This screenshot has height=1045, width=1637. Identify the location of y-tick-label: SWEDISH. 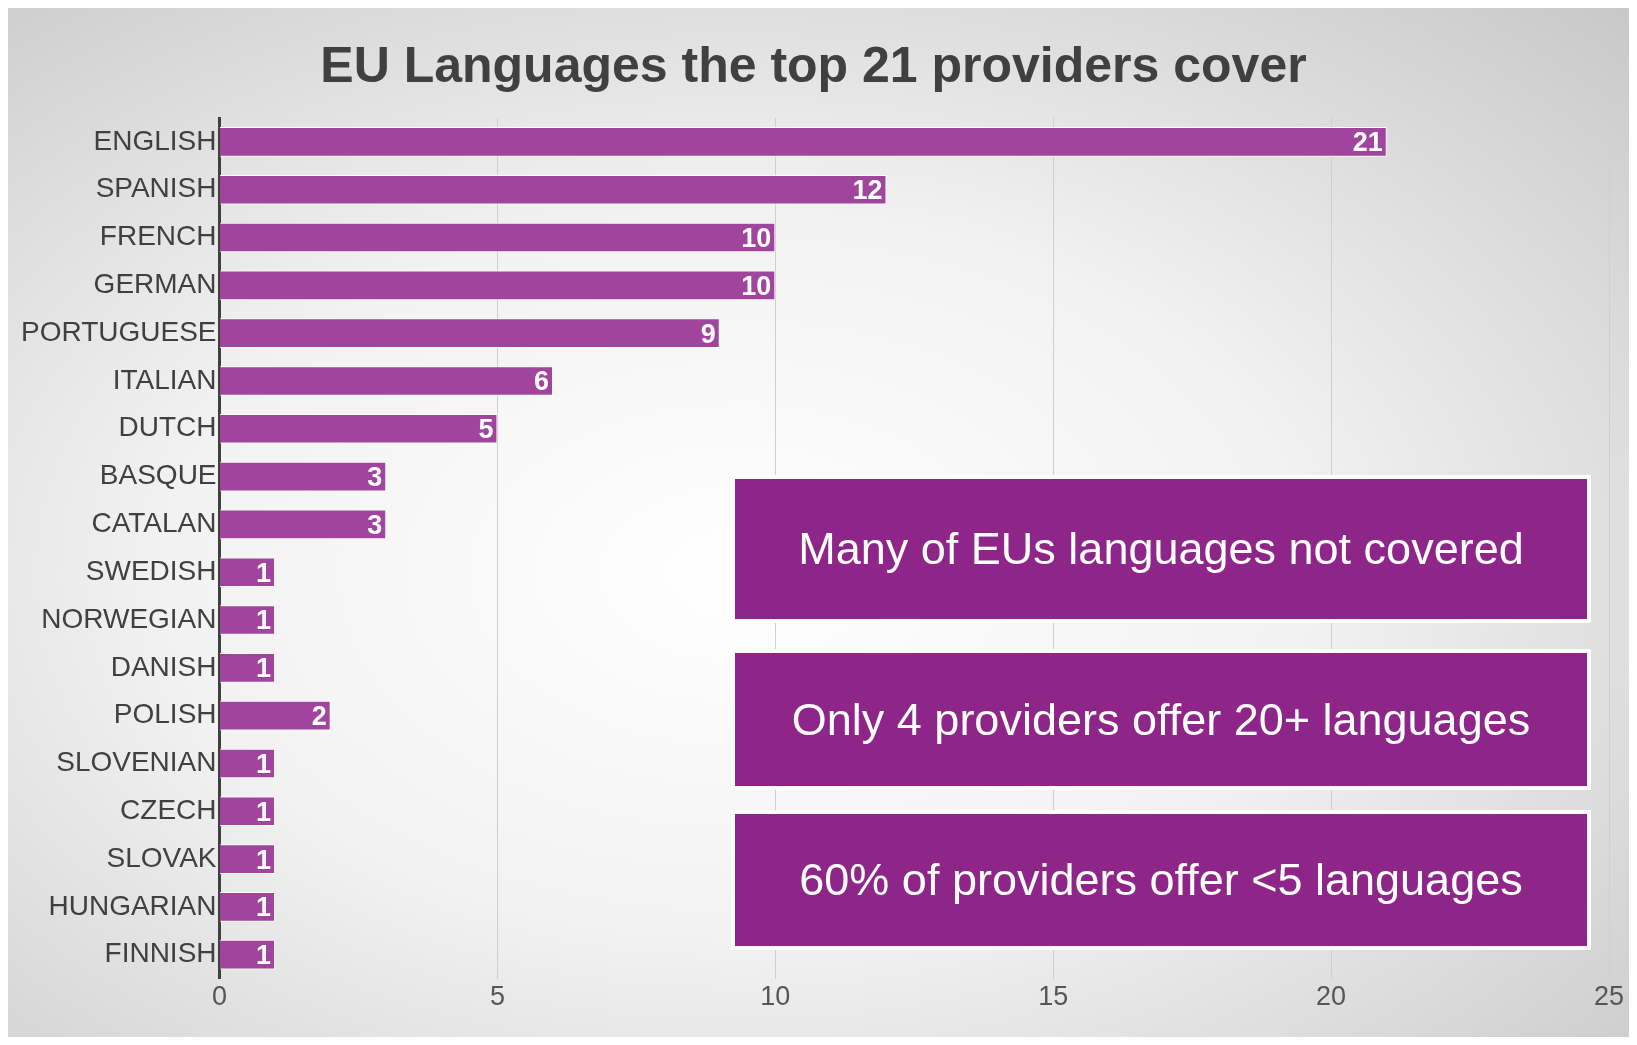
(151, 570).